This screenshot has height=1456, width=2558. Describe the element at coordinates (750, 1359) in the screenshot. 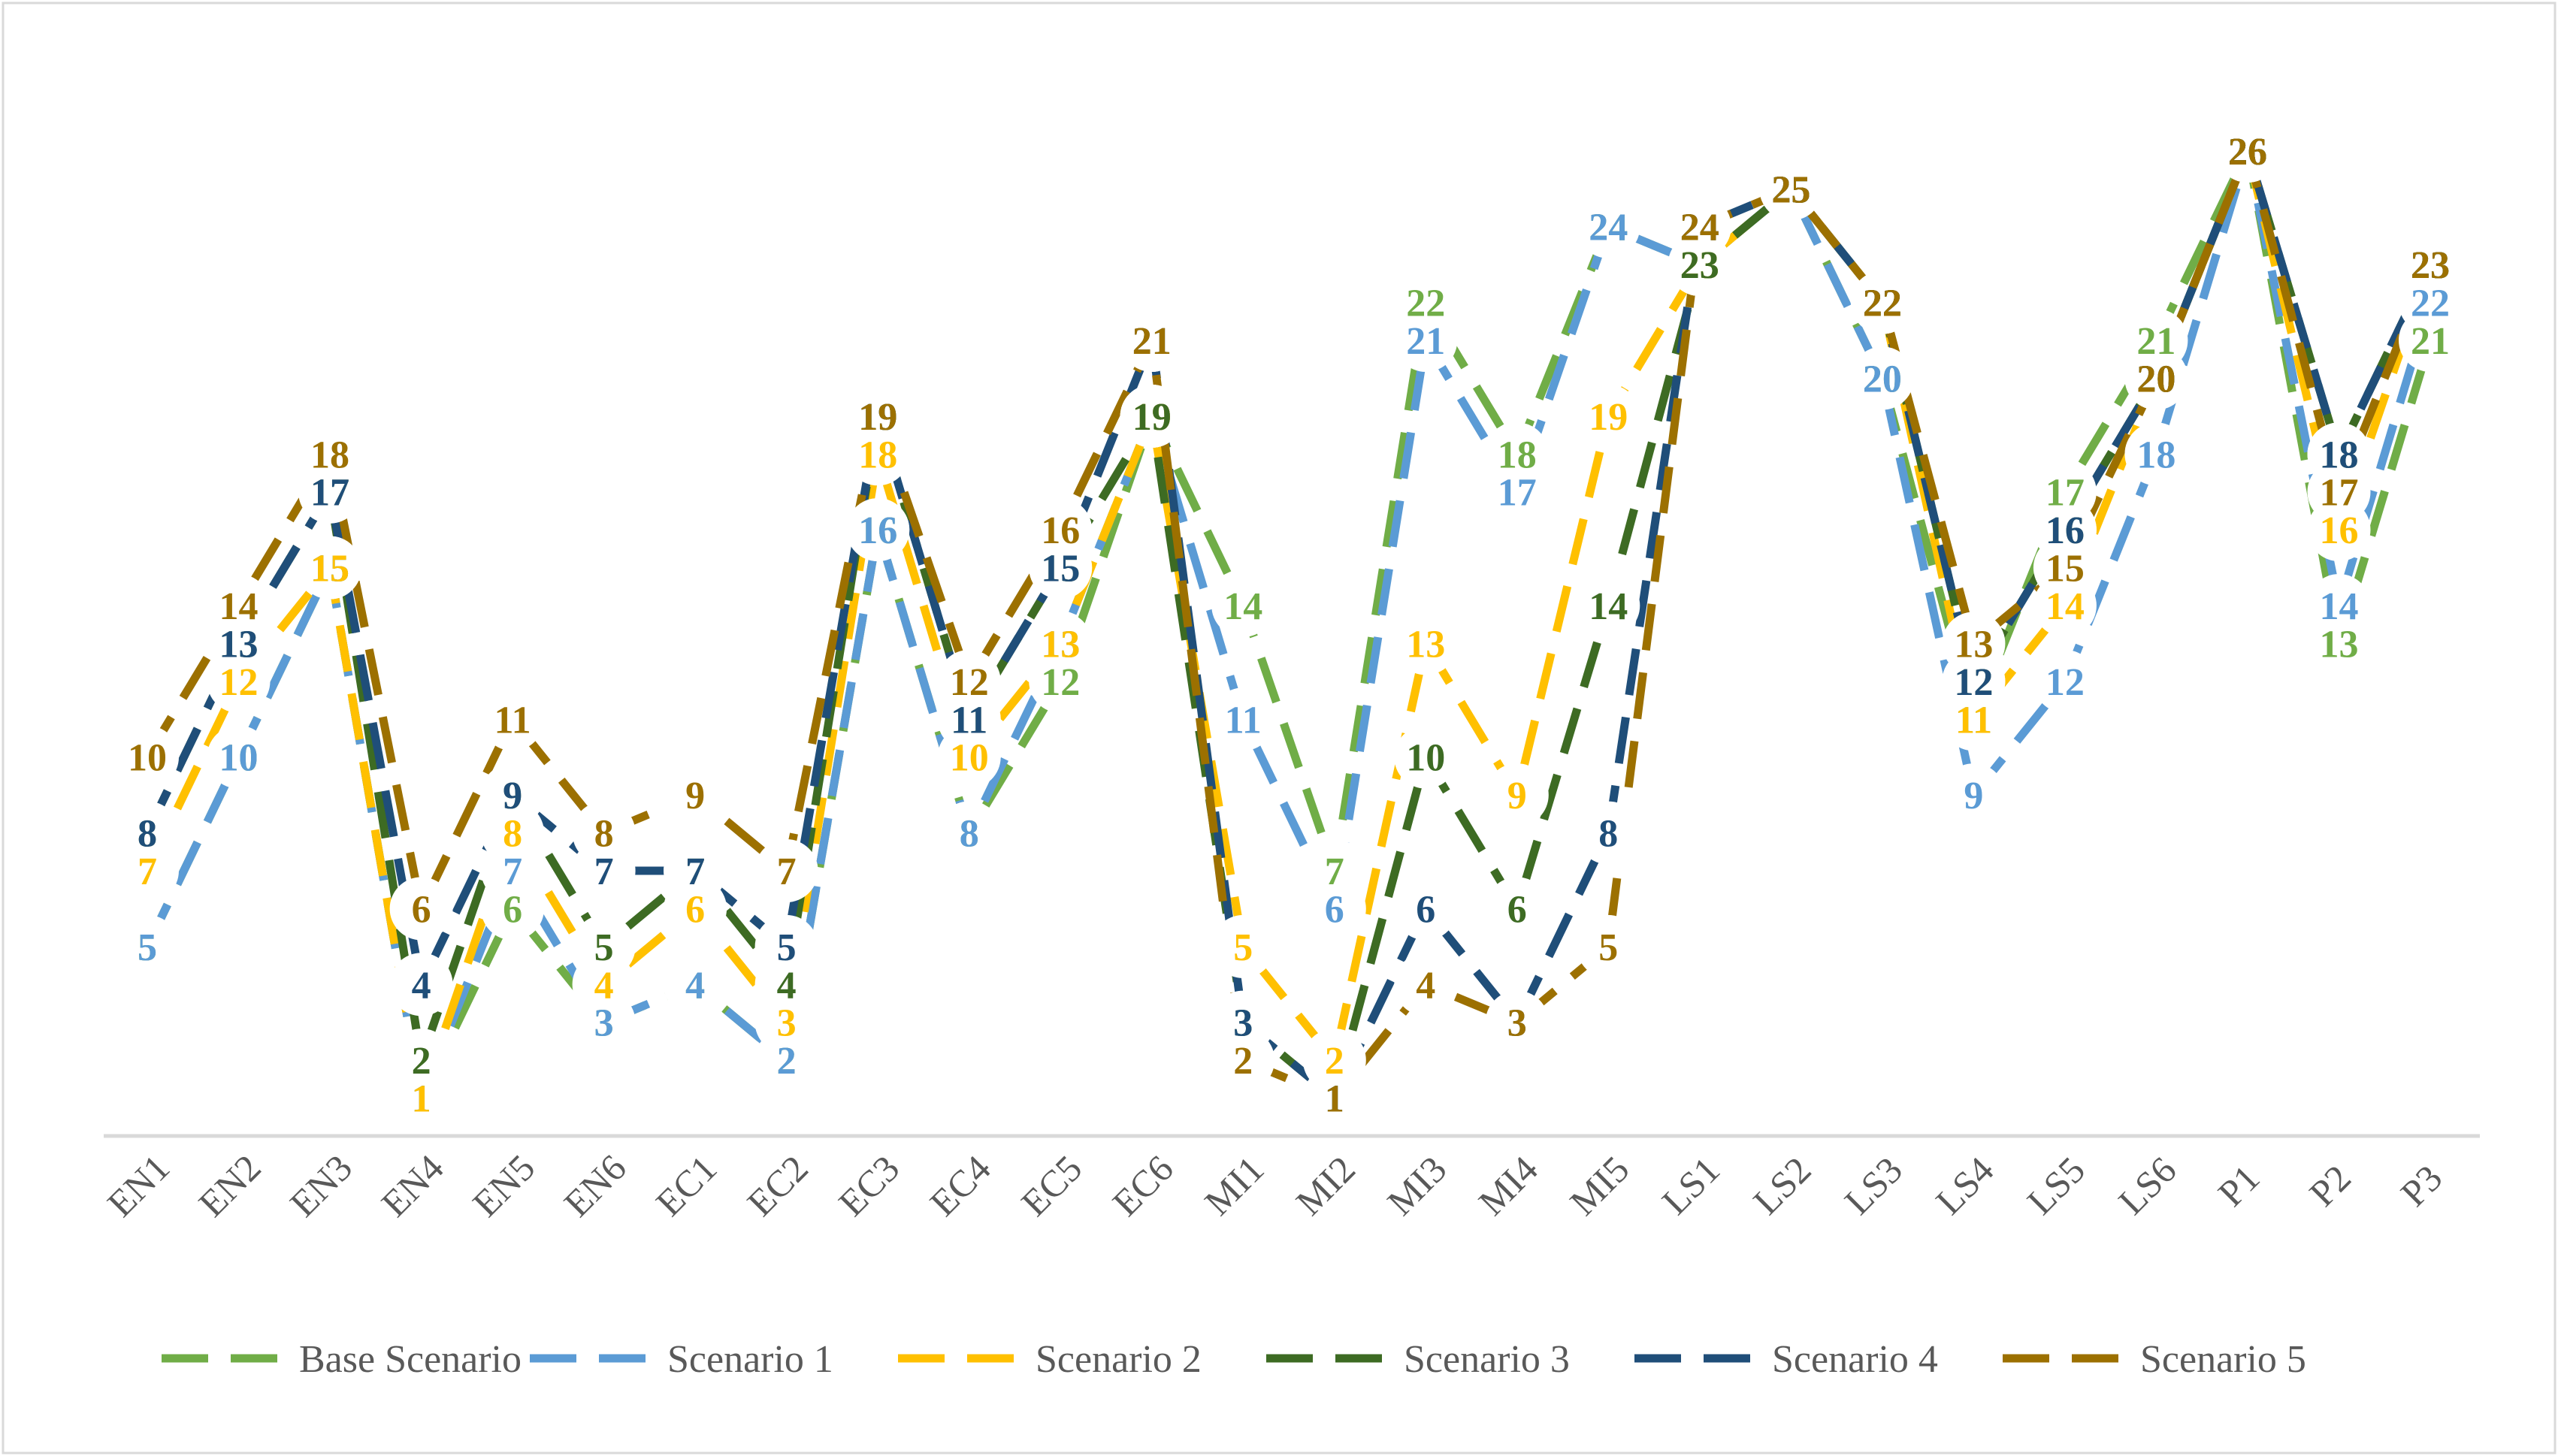

I see `legend-label-2: Scenario 1` at that location.